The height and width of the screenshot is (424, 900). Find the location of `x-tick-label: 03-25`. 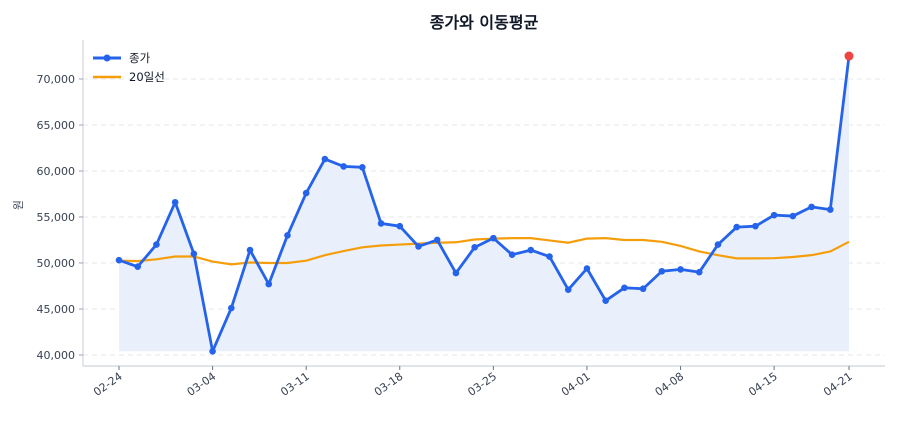

x-tick-label: 03-25 is located at coordinates (482, 384).